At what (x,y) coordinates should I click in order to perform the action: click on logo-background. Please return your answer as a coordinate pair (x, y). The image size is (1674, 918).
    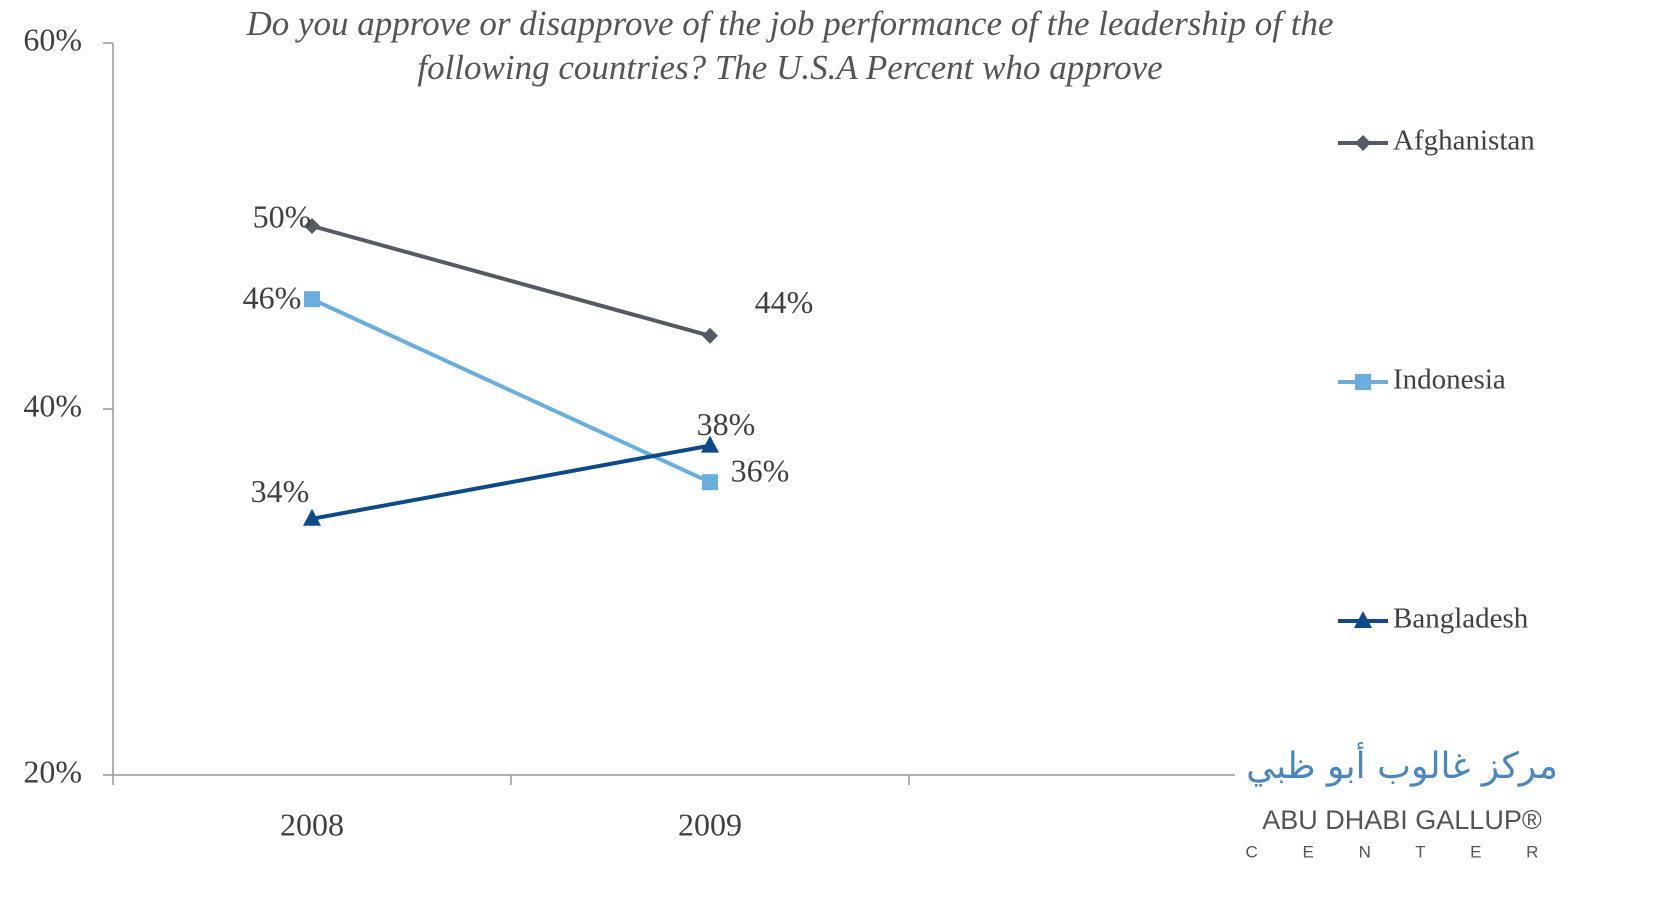
    Looking at the image, I should click on (1454, 826).